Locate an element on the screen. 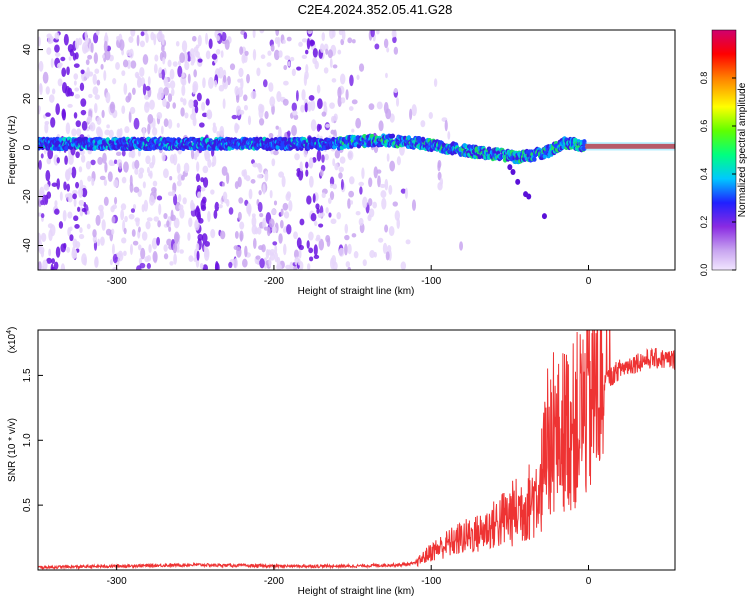 This screenshot has height=600, width=750. y-tick-label: 1.5 is located at coordinates (27, 375).